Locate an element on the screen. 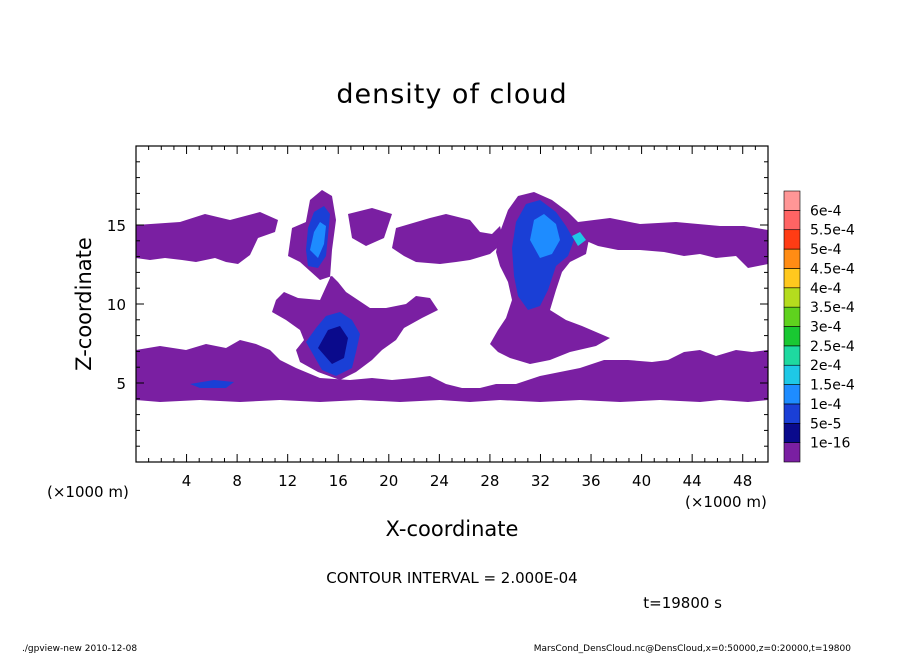 This screenshot has width=904, height=654. colorbar-label: 2.5e-4 is located at coordinates (832, 347).